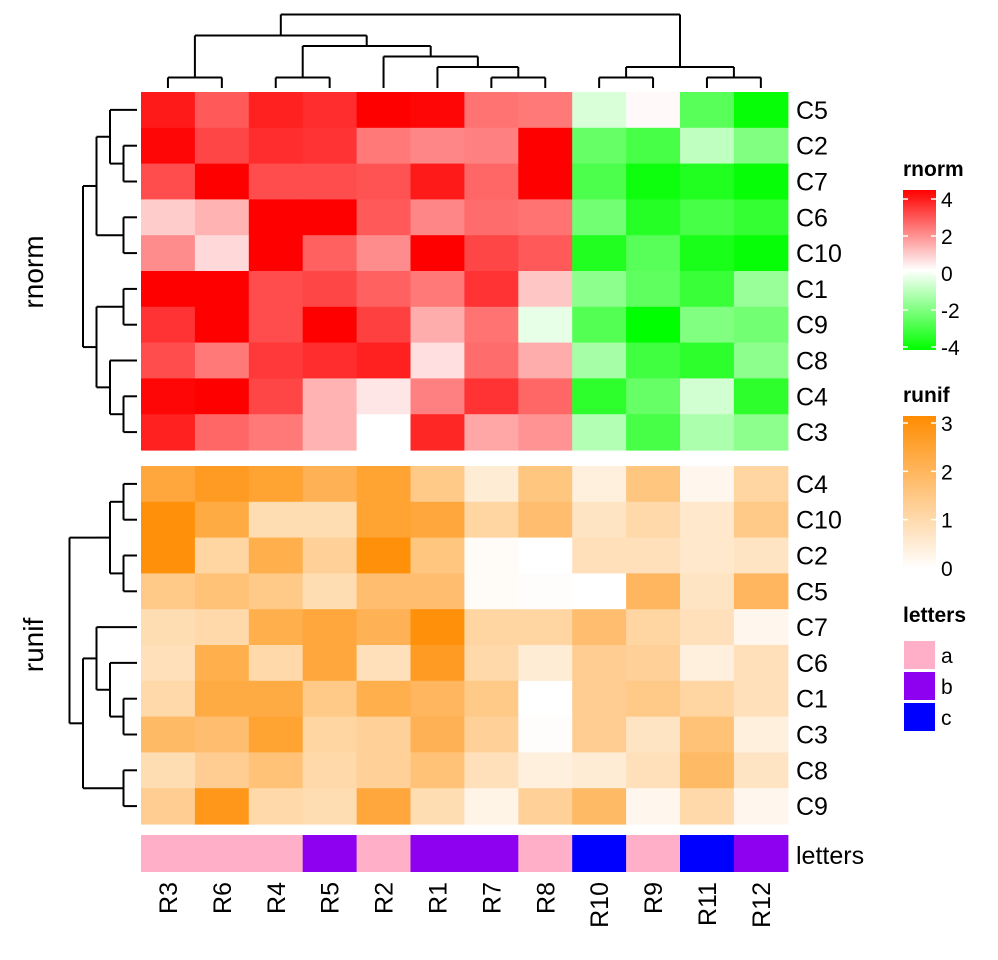 This screenshot has height=960, width=998. What do you see at coordinates (545, 432) in the screenshot?
I see `rnorm-cell-C3-R8` at bounding box center [545, 432].